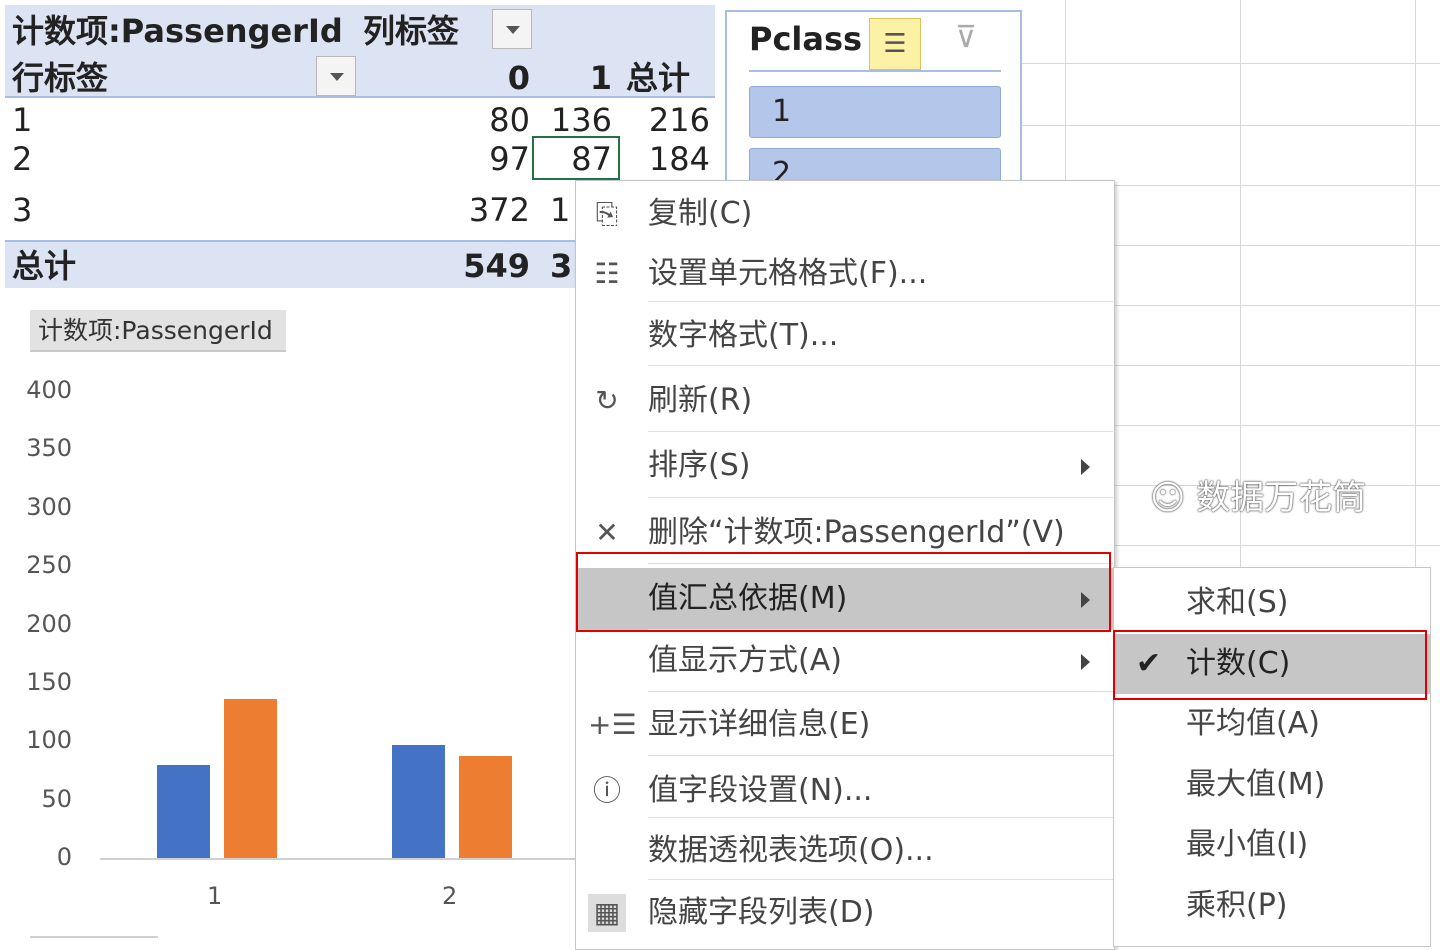 Image resolution: width=1440 pixels, height=950 pixels. Describe the element at coordinates (581, 120) in the screenshot. I see `value-cell: 136` at that location.